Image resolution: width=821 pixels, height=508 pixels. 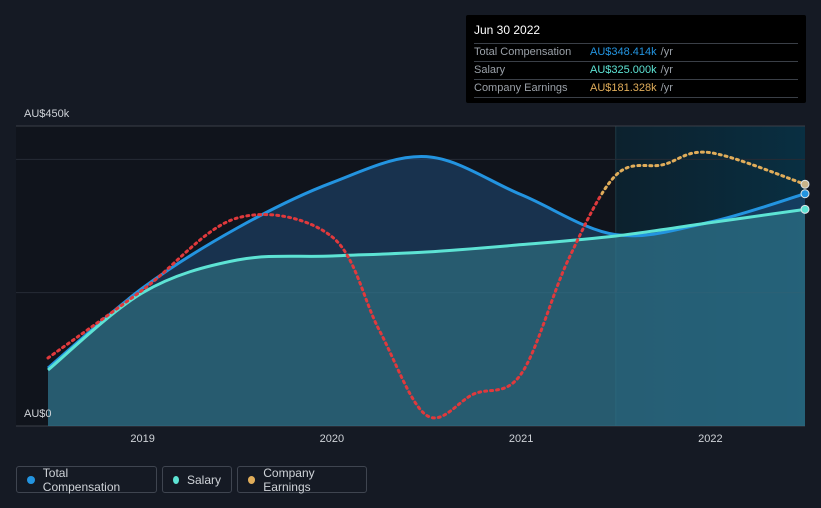 I want to click on total-compensation-marker, so click(x=805, y=194).